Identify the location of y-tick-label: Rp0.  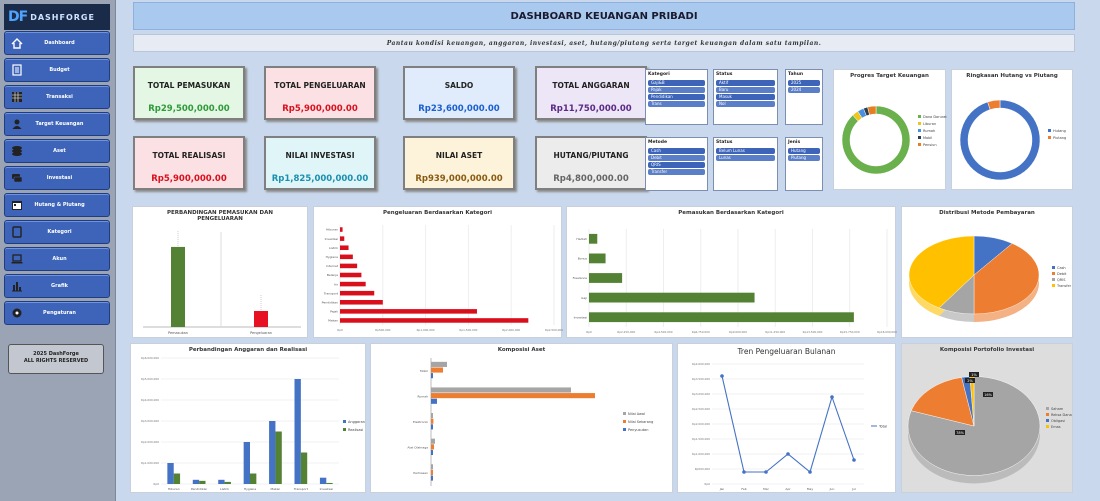
(157, 484).